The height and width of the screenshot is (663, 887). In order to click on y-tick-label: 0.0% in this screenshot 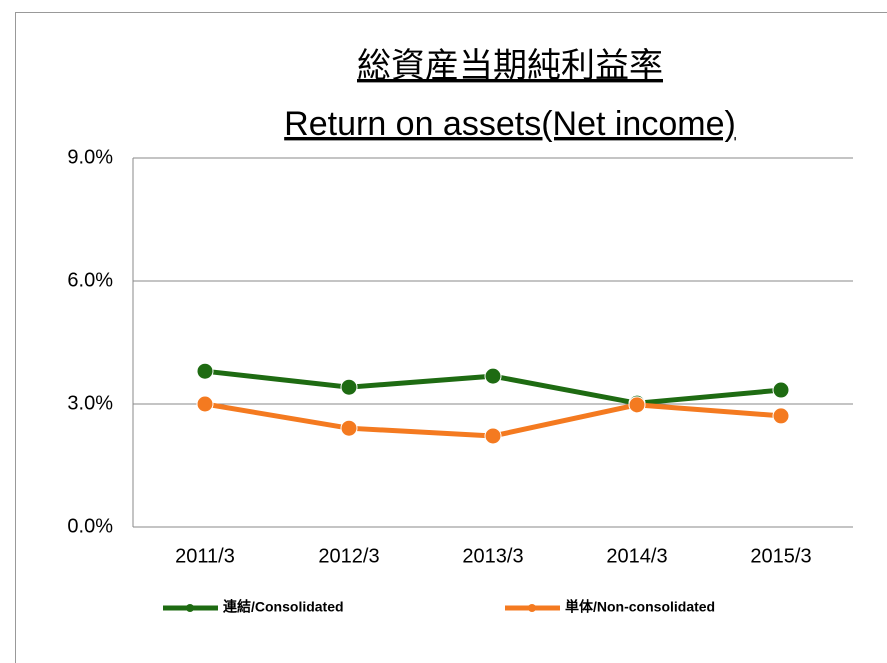, I will do `click(90, 526)`.